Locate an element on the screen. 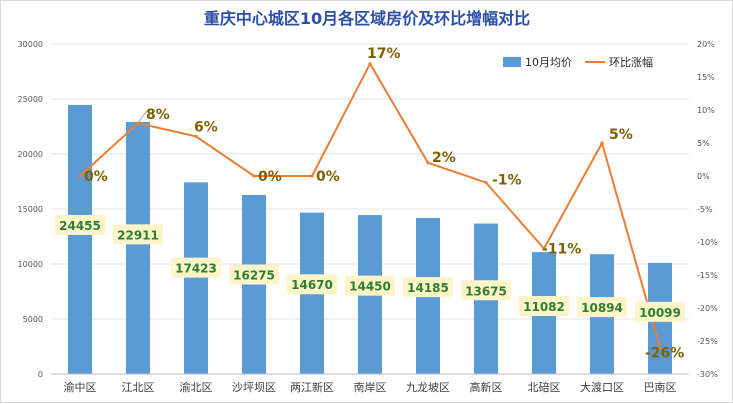  y-axis-right: -30% -25% -20% -15% -10% -5% 0% 5% 10% 15% 20% is located at coordinates (707, 209).